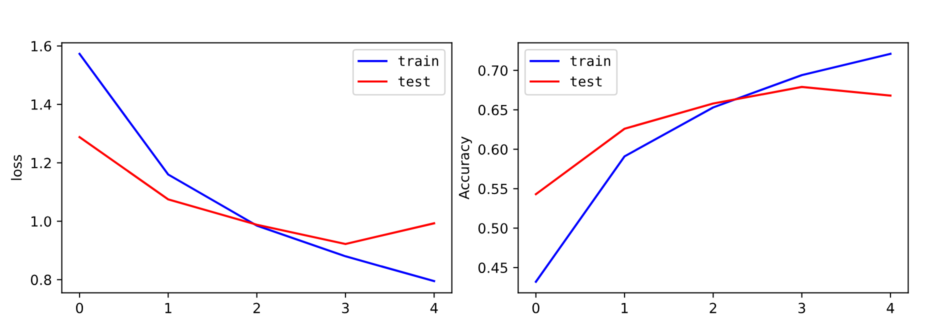 Image resolution: width=951 pixels, height=329 pixels. I want to click on y-tick-label: 0.50, so click(493, 228).